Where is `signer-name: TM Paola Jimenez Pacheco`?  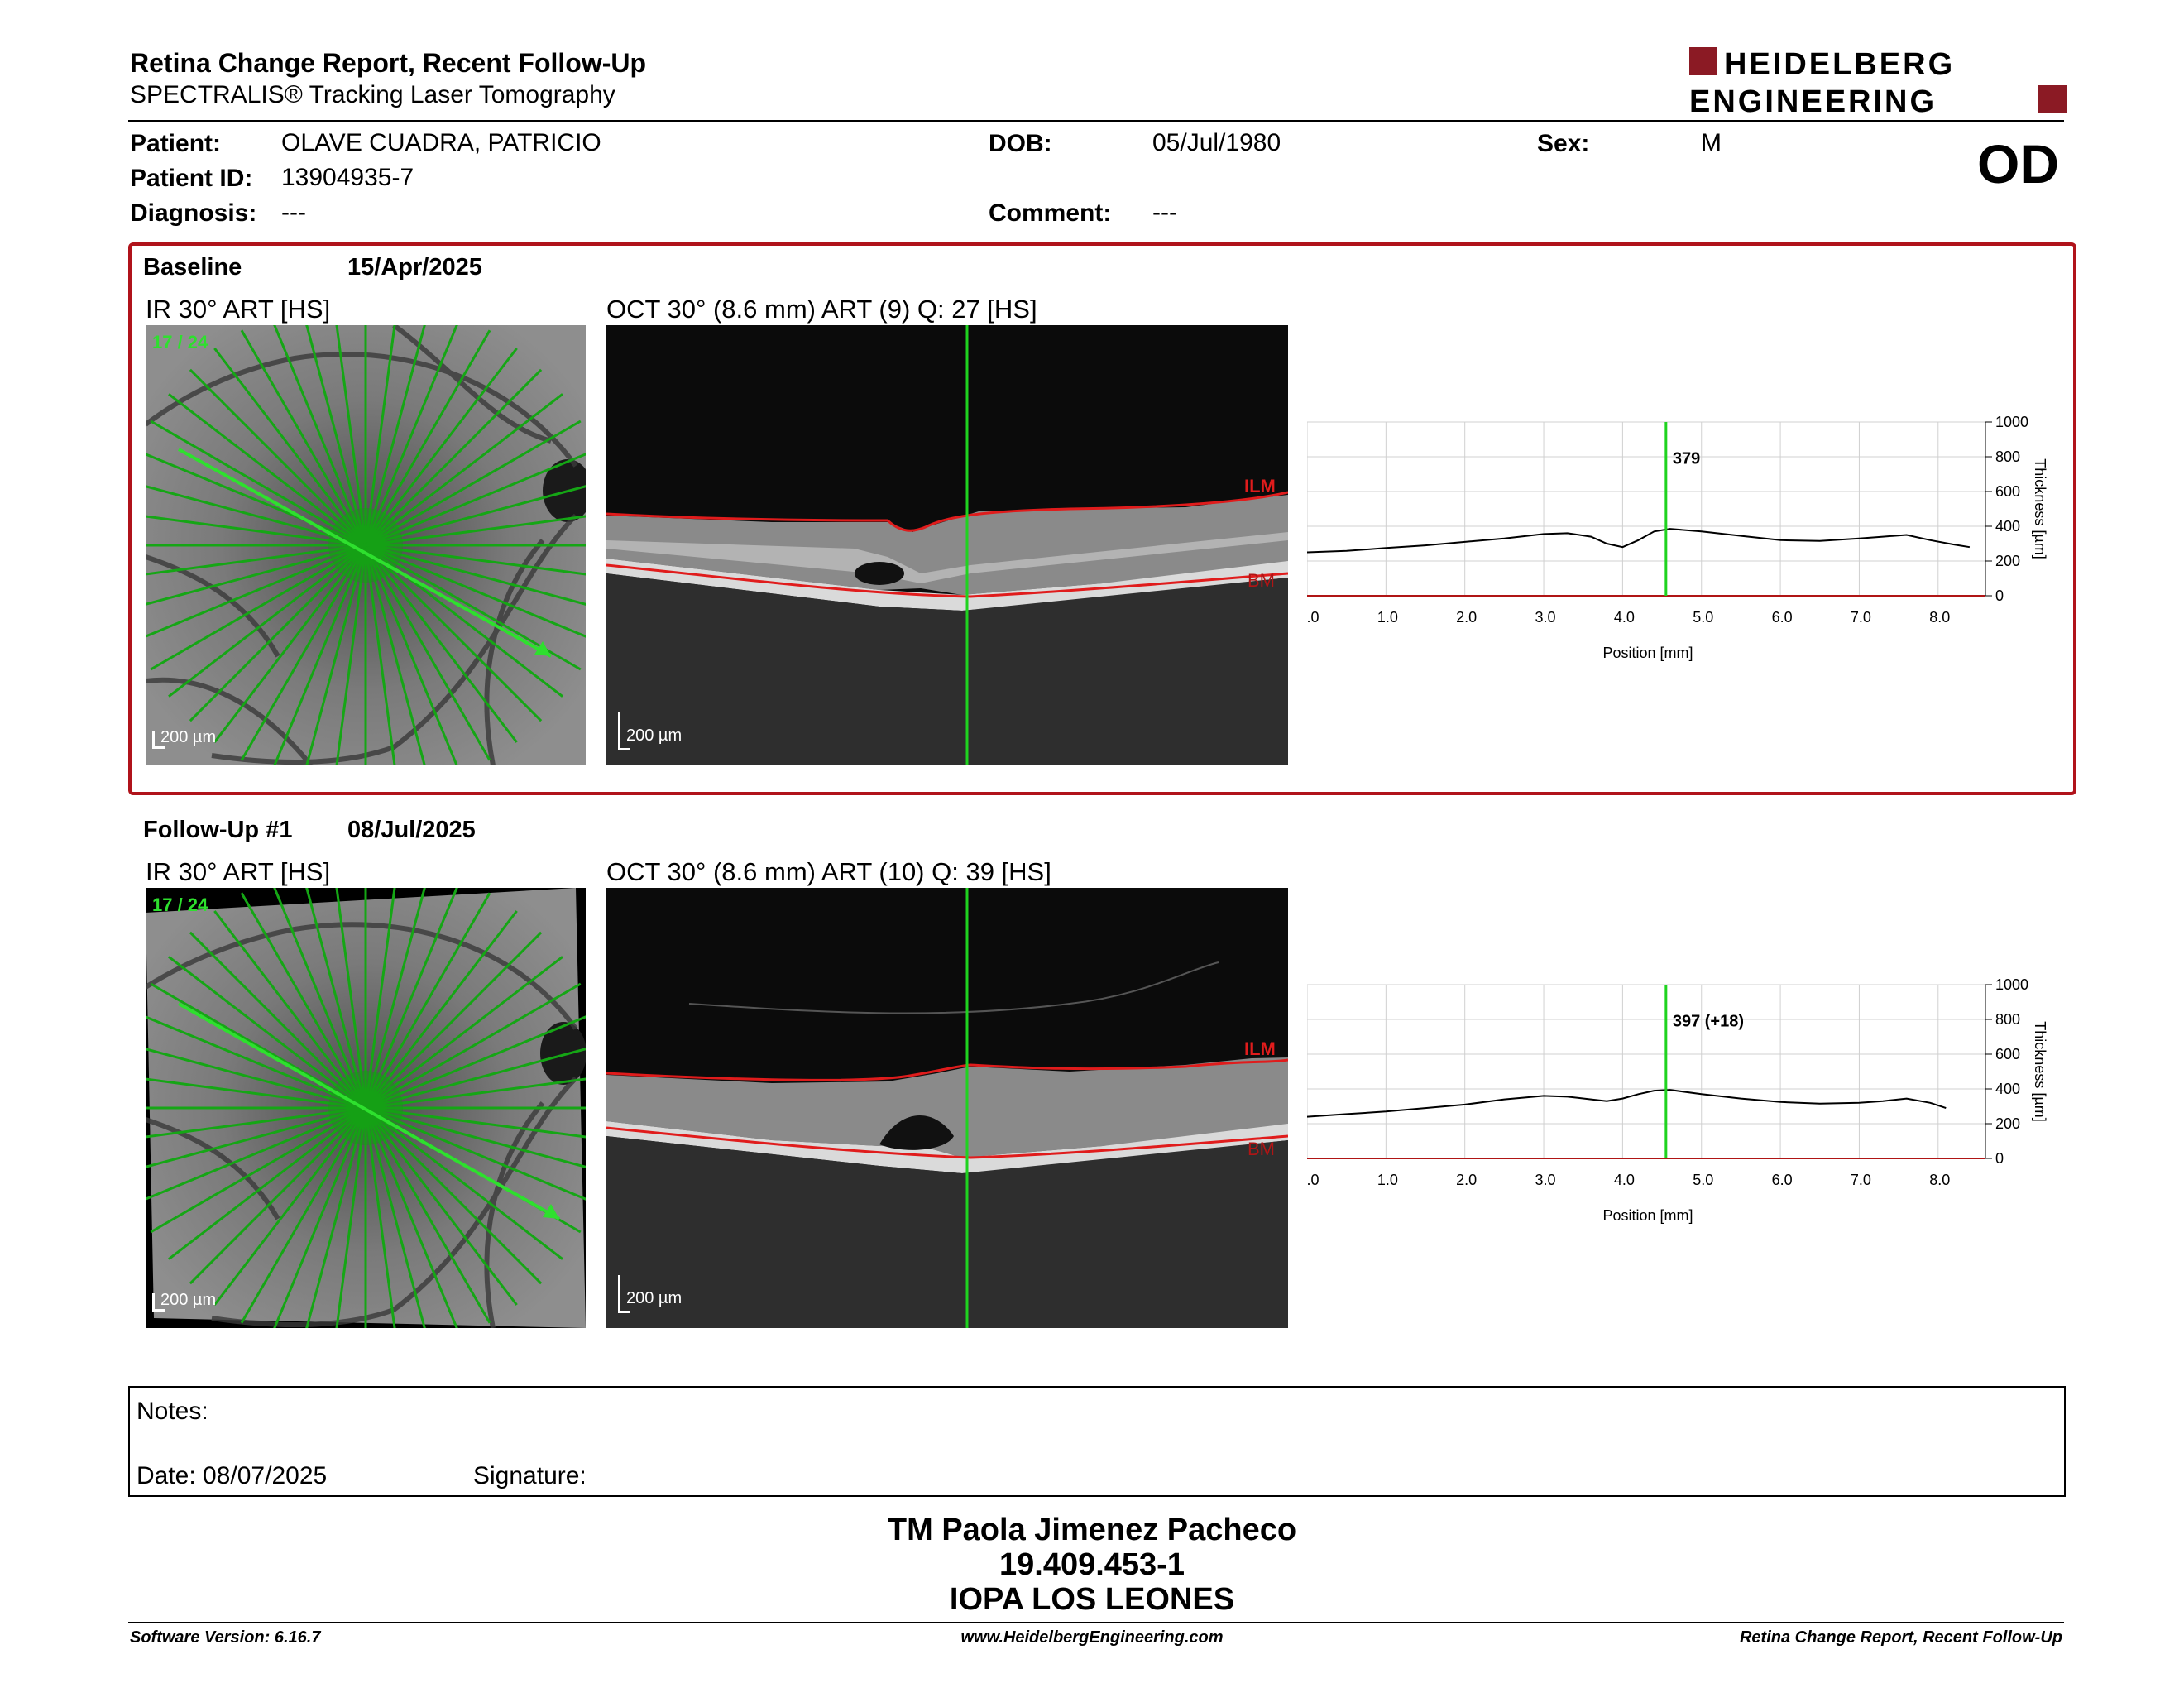
signer-name: TM Paola Jimenez Pacheco is located at coordinates (1092, 1530).